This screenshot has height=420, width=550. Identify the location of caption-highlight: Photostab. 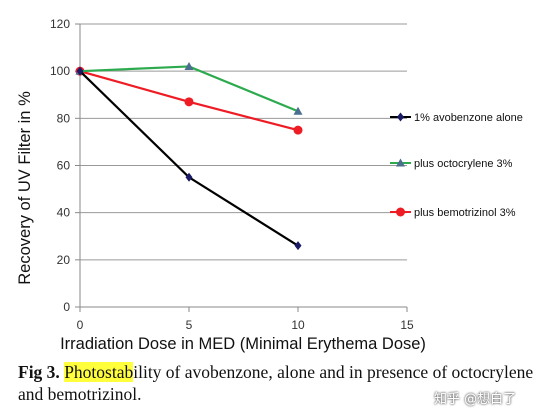
(99, 372).